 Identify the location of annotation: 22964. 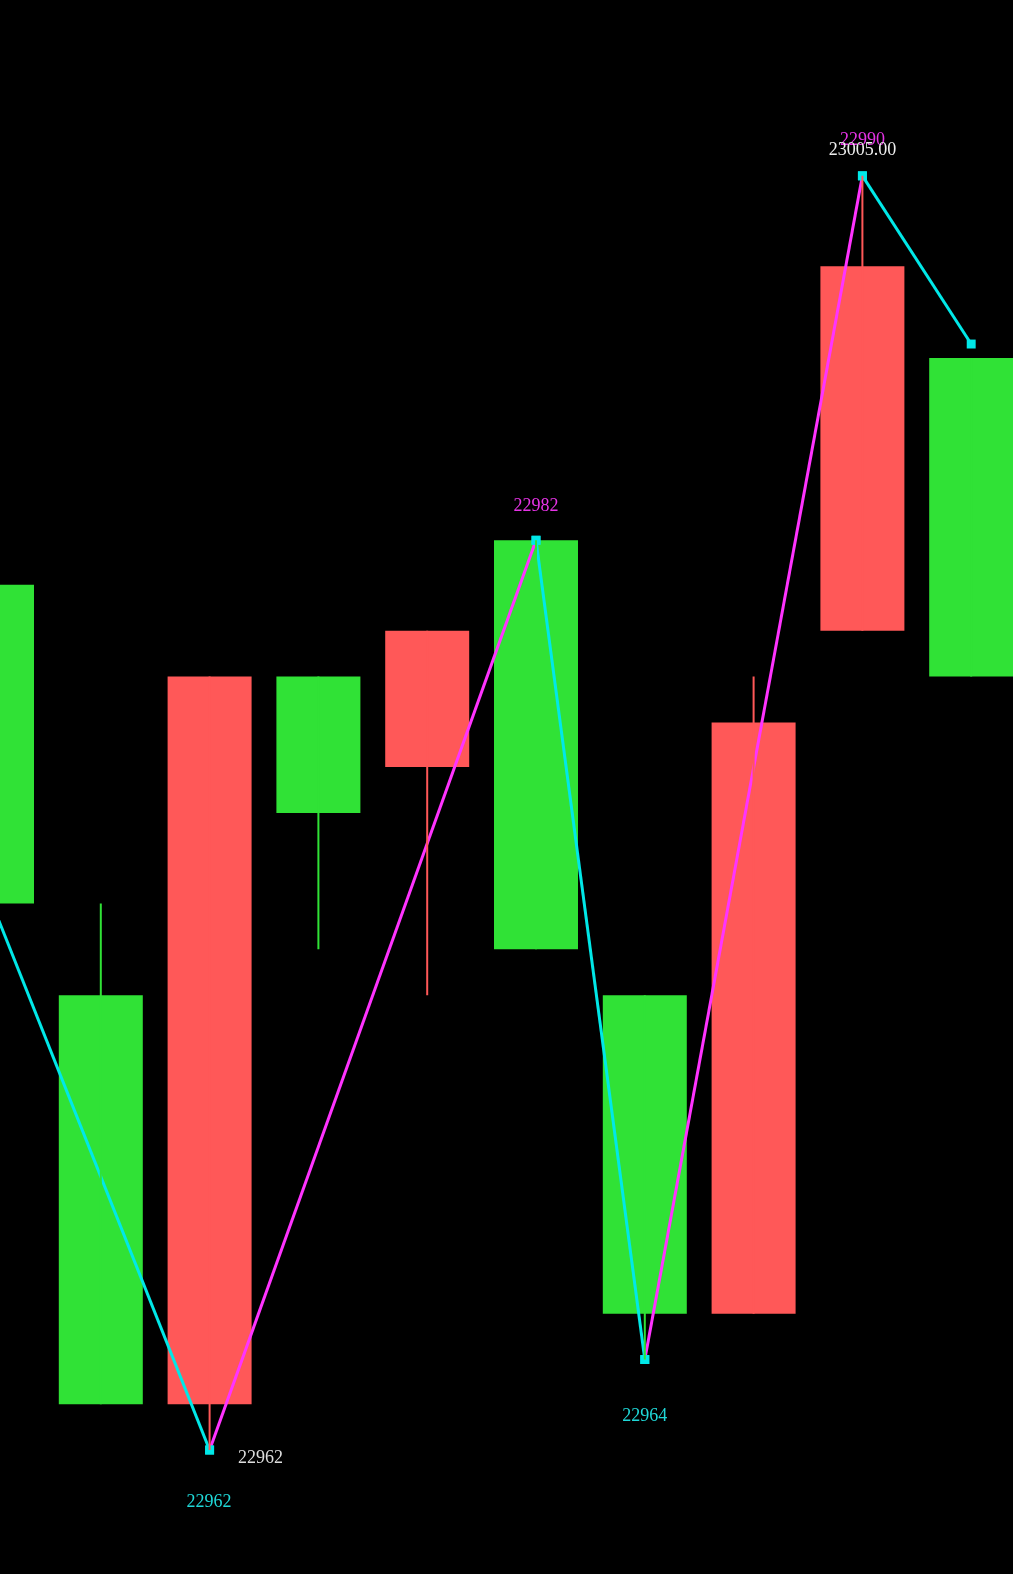
(645, 1414).